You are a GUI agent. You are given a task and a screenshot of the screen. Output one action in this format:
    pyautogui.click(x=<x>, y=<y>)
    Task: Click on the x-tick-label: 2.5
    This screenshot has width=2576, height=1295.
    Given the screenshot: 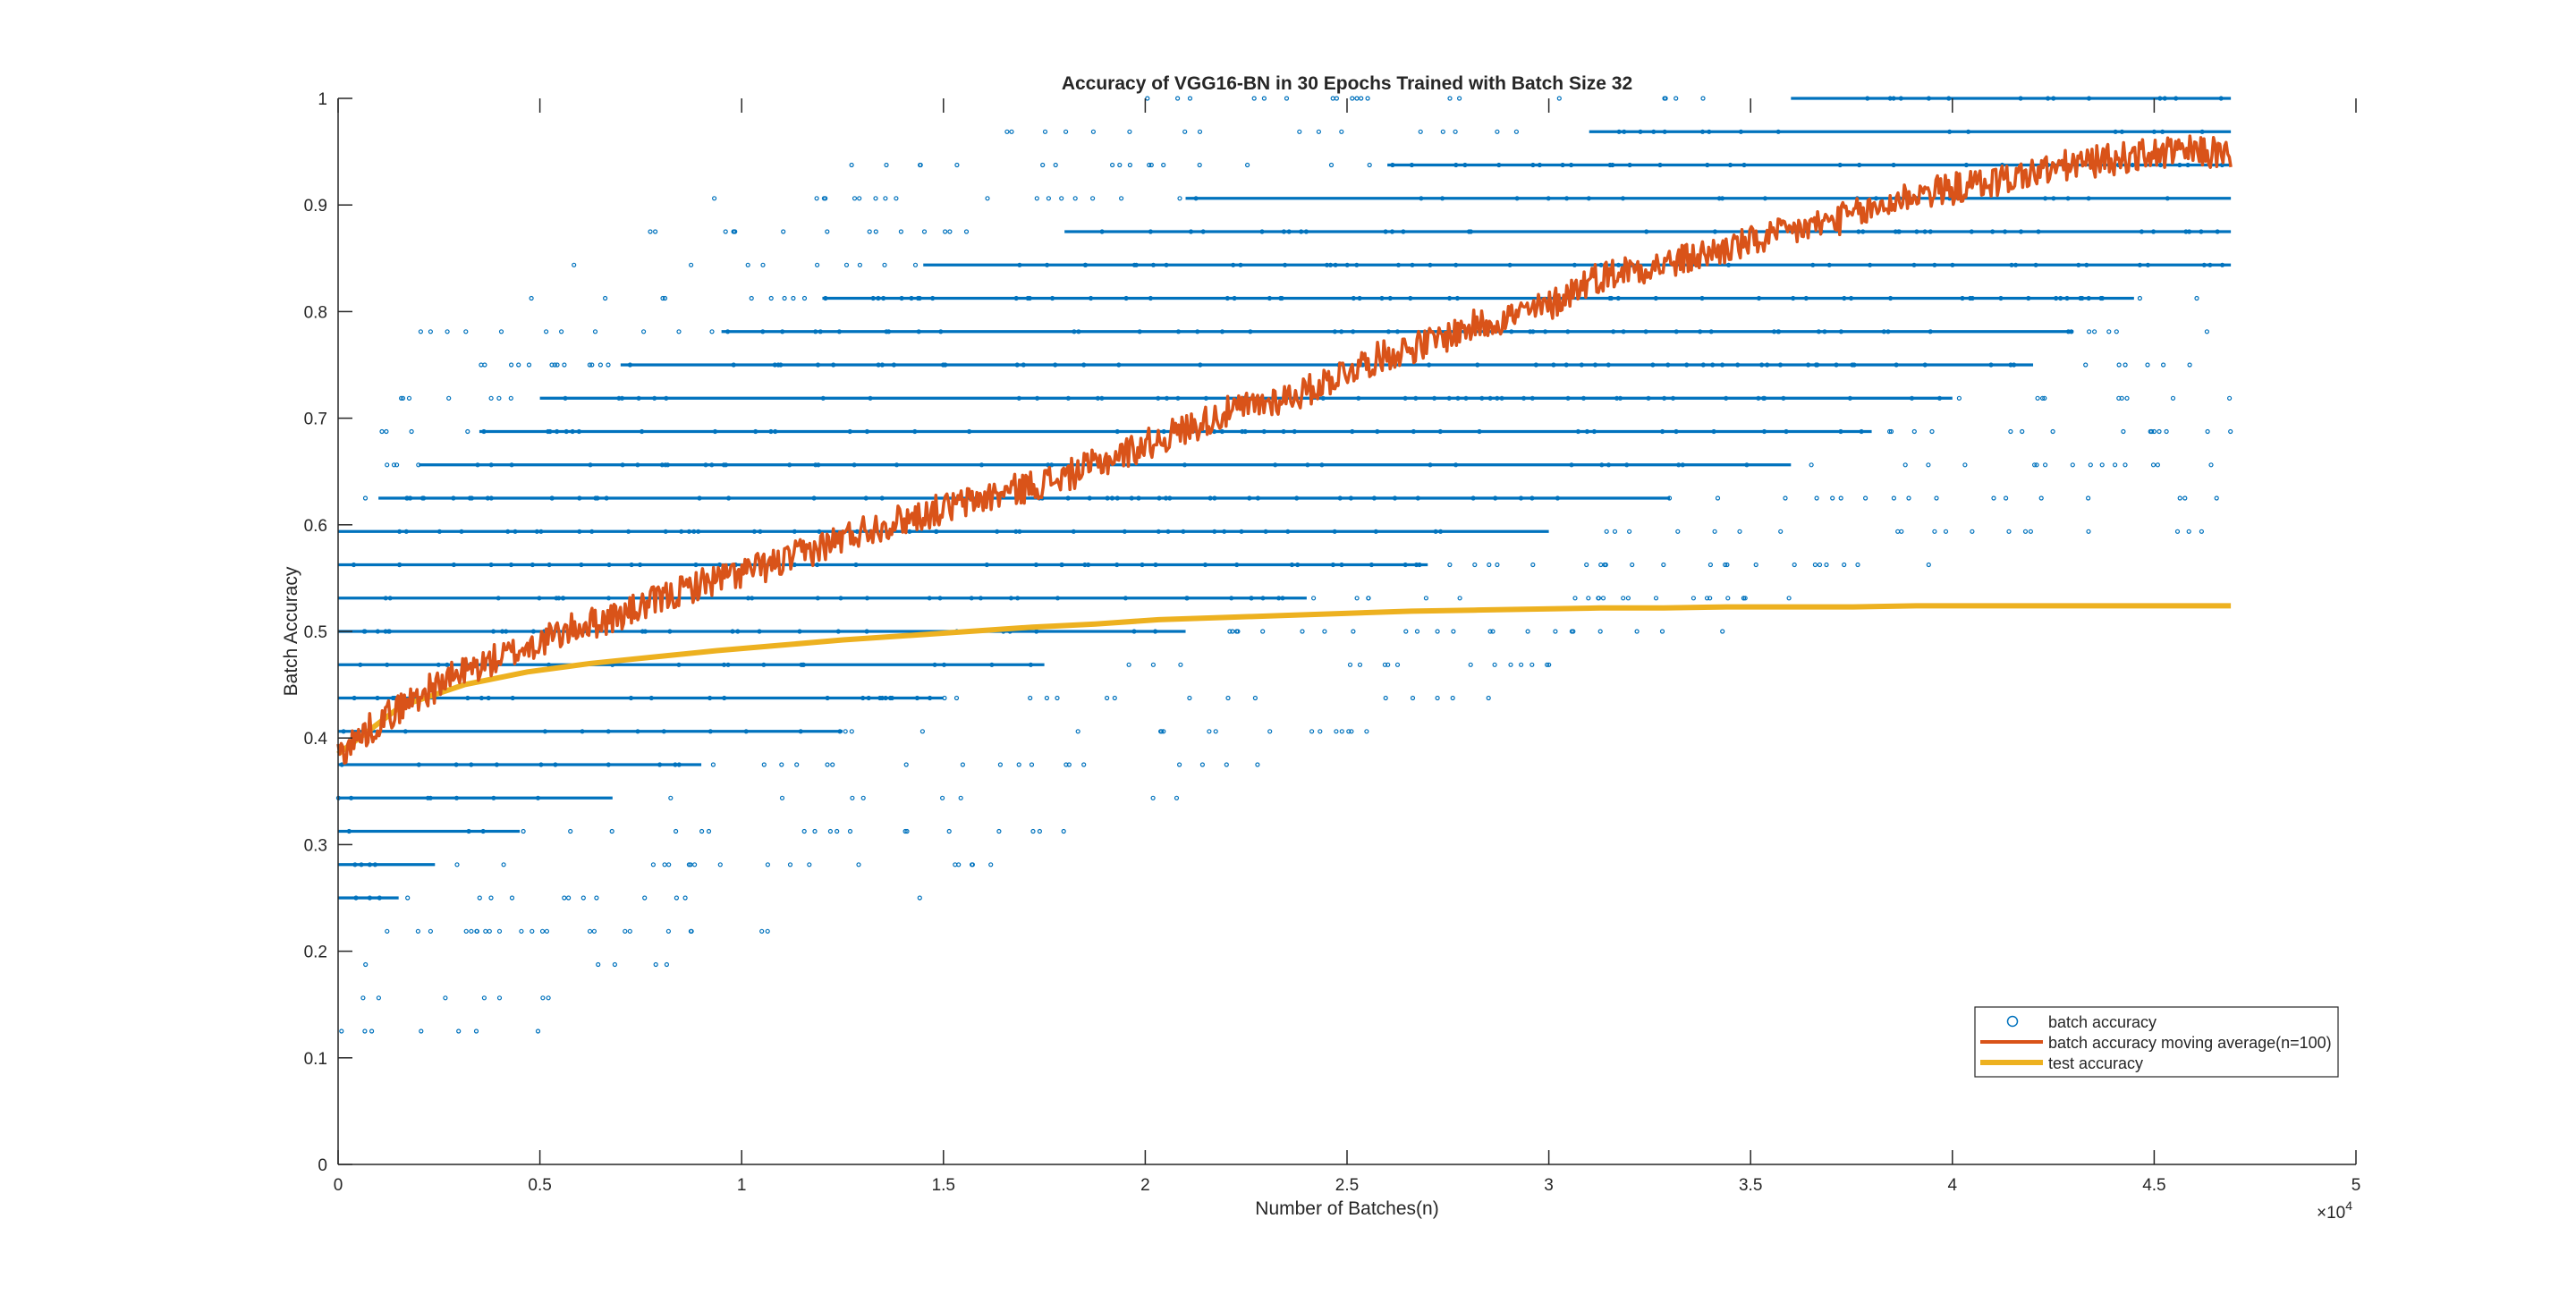 What is the action you would take?
    pyautogui.click(x=1347, y=1185)
    